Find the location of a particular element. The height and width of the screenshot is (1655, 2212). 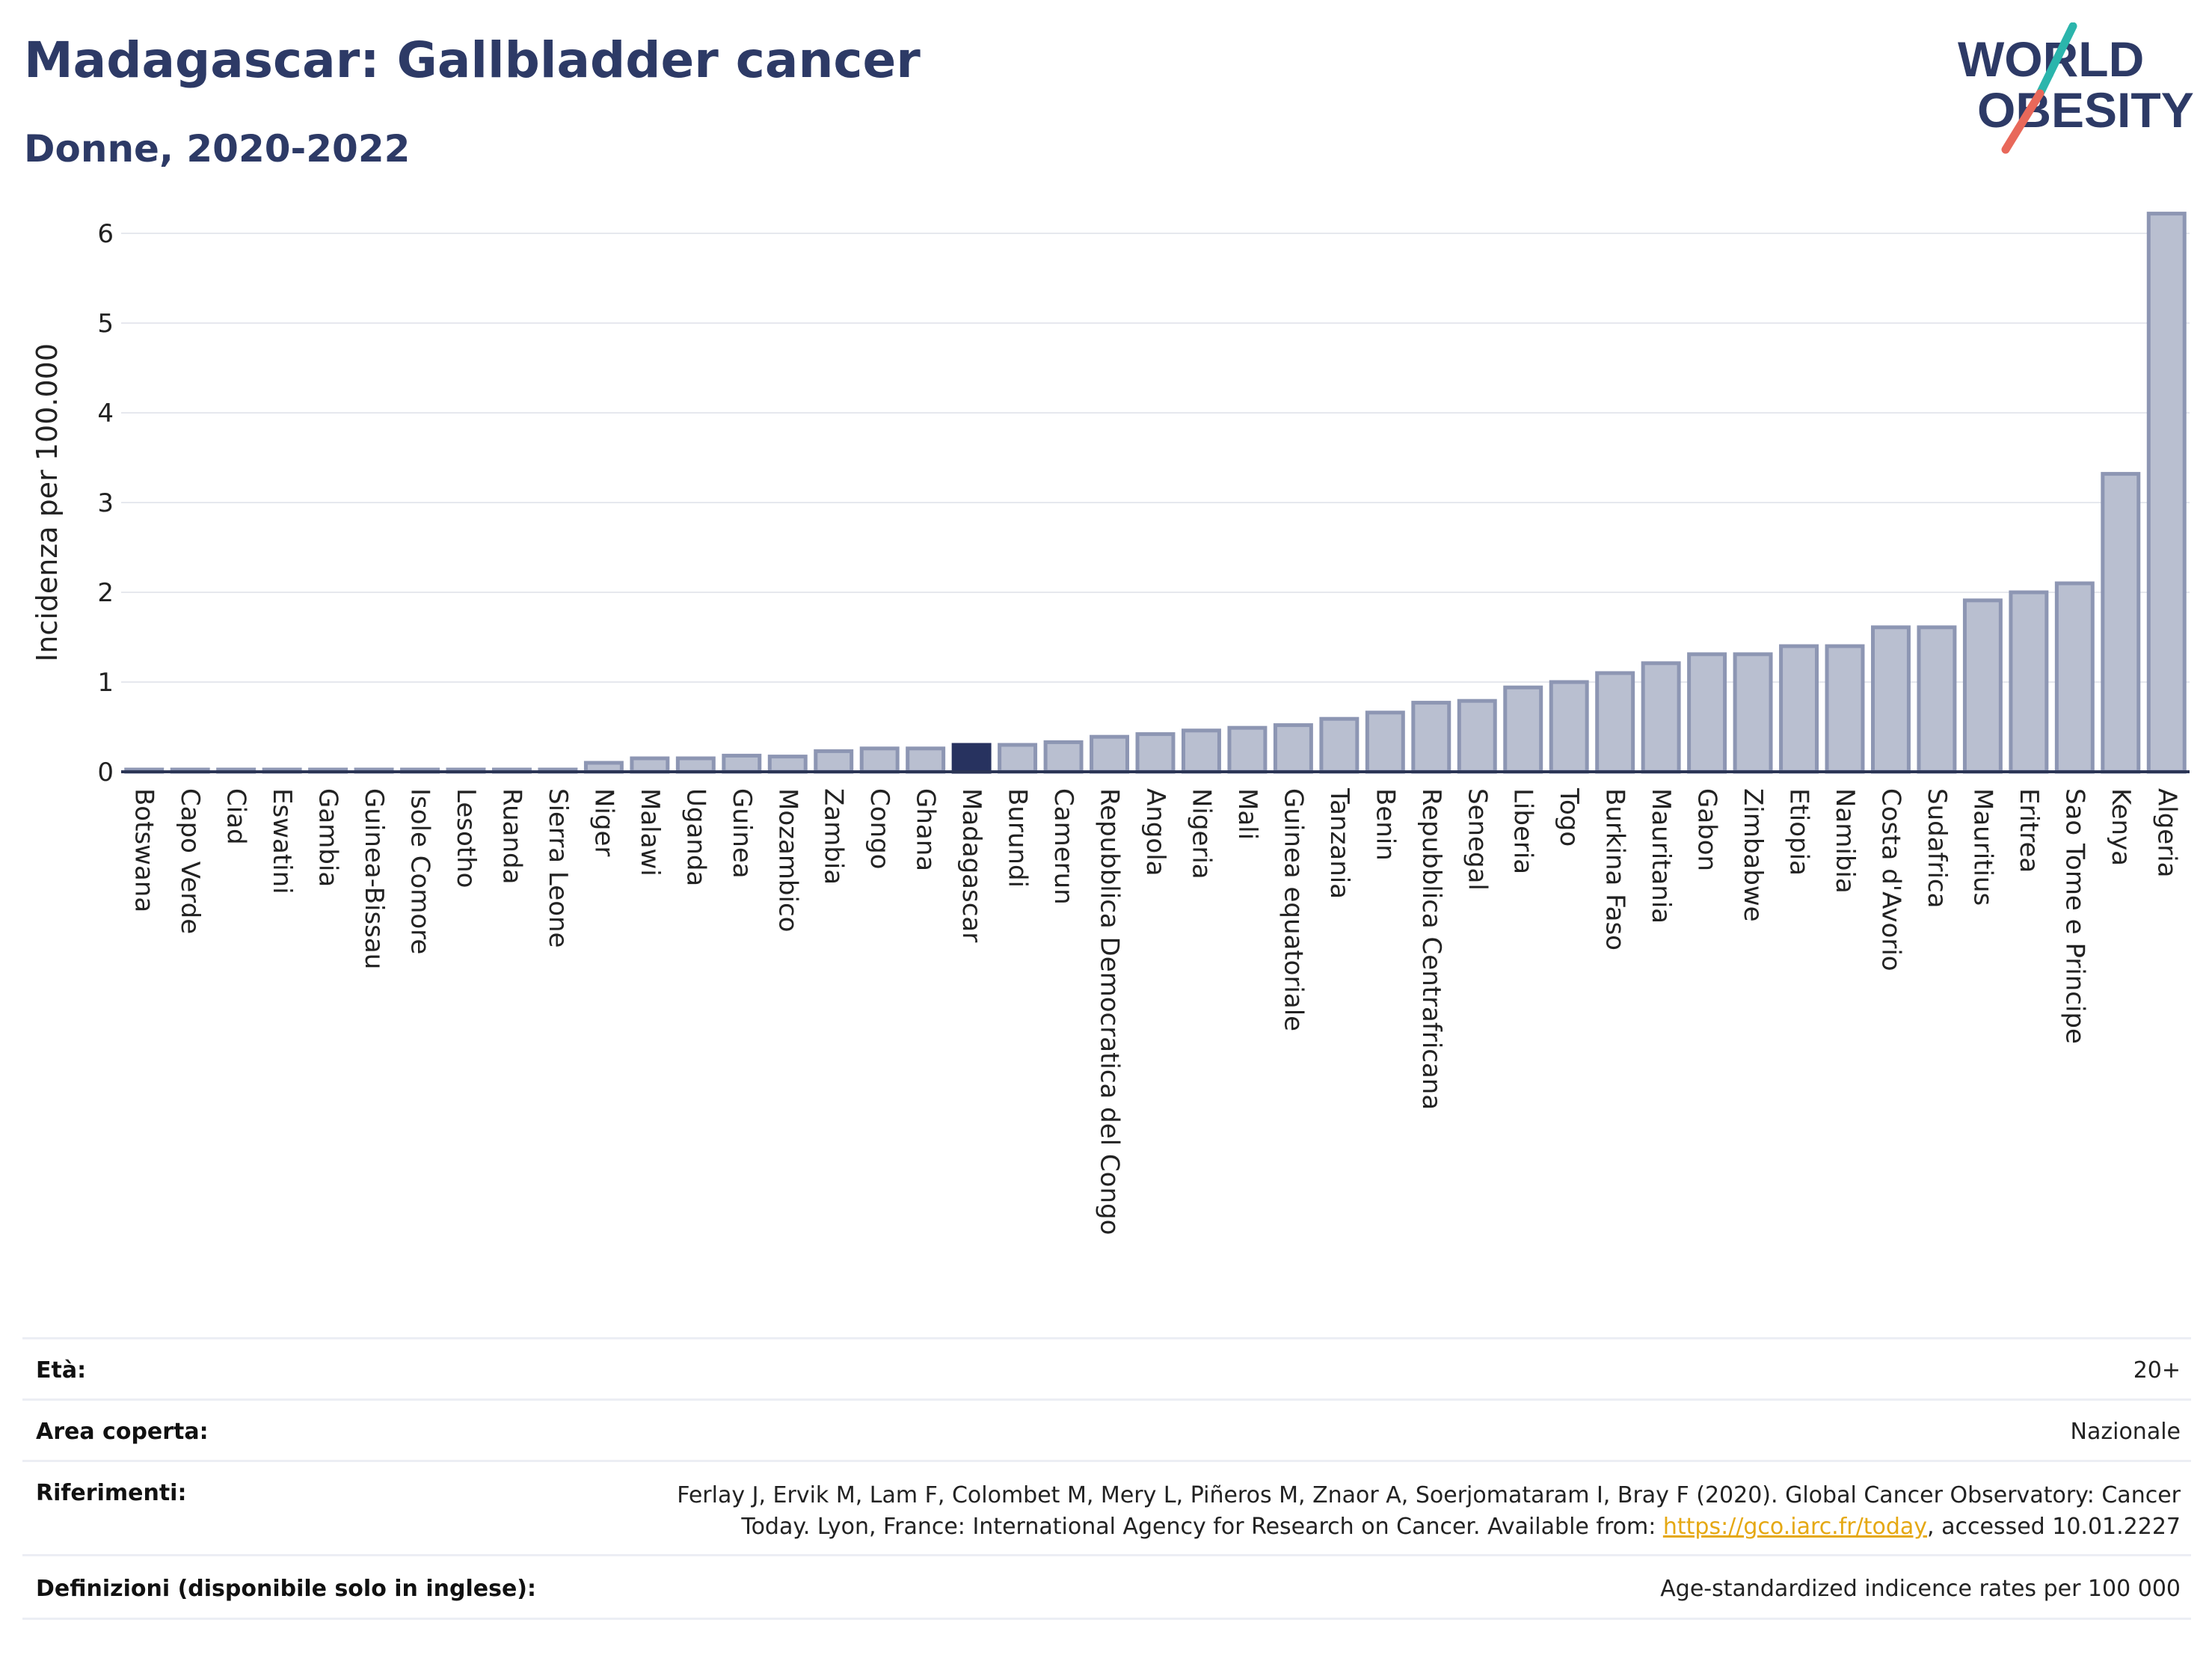

bar-madagascar is located at coordinates (971, 758).